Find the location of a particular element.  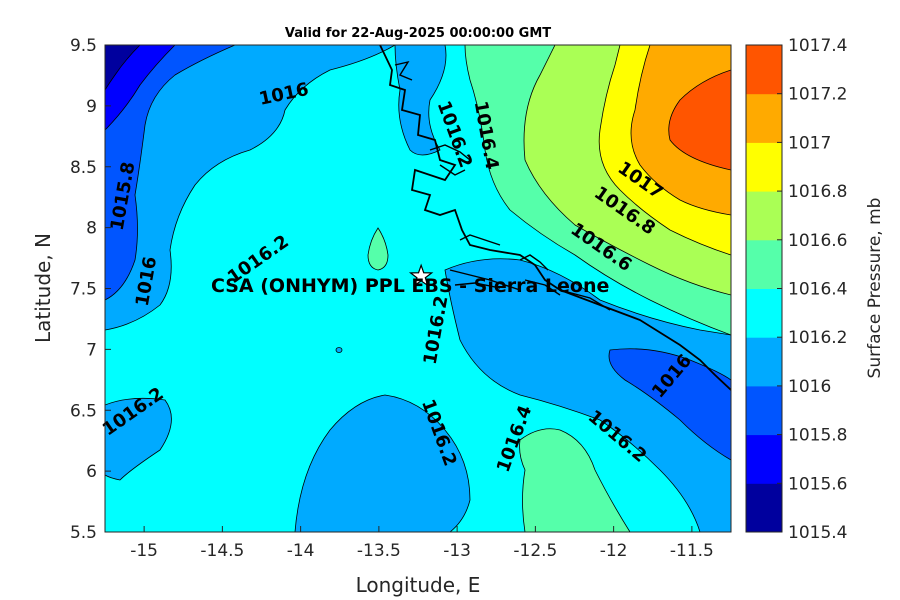

band-1016-se is located at coordinates (587, 395).